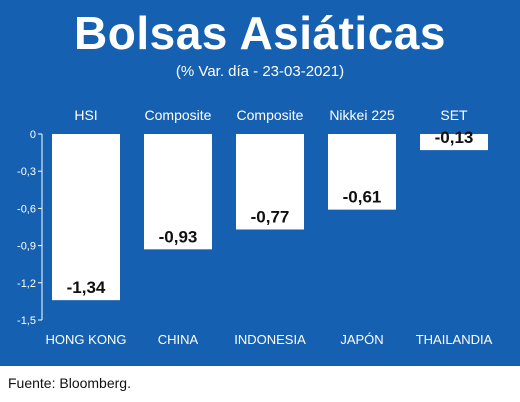  What do you see at coordinates (26, 172) in the screenshot?
I see `y-tick-label: -0,3` at bounding box center [26, 172].